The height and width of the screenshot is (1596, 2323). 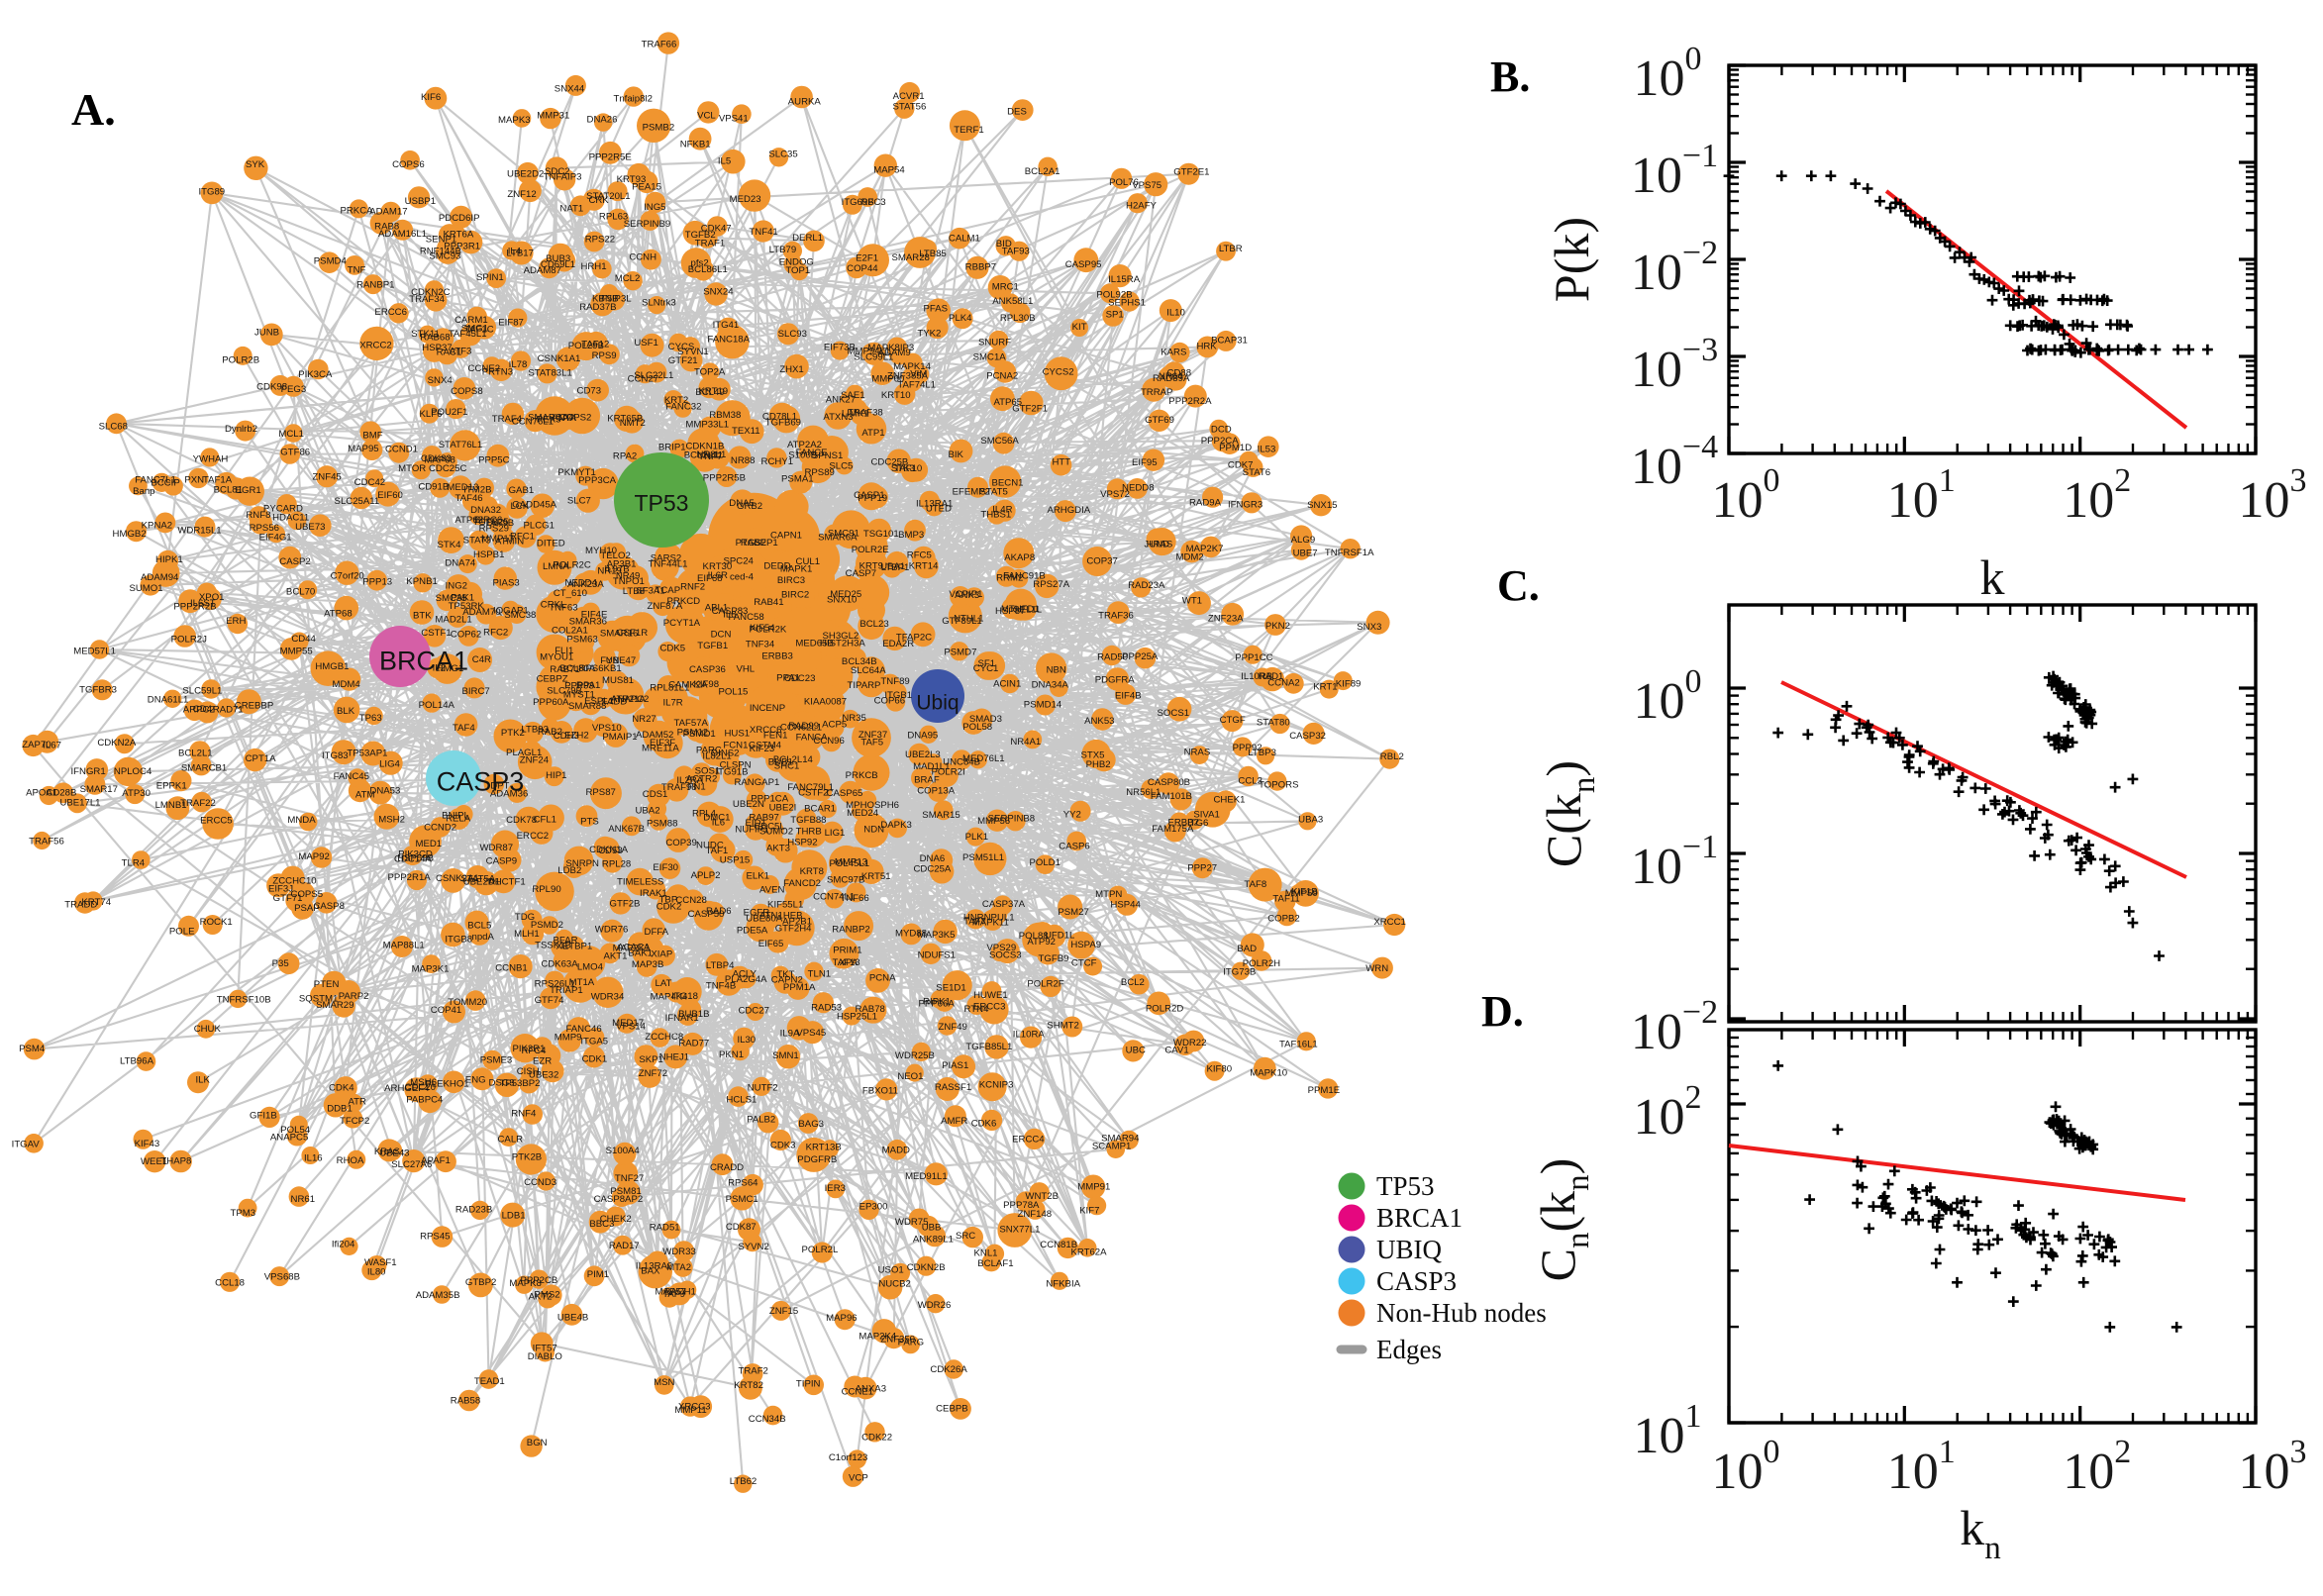 I want to click on svg-text: SP1, so click(x=1115, y=315).